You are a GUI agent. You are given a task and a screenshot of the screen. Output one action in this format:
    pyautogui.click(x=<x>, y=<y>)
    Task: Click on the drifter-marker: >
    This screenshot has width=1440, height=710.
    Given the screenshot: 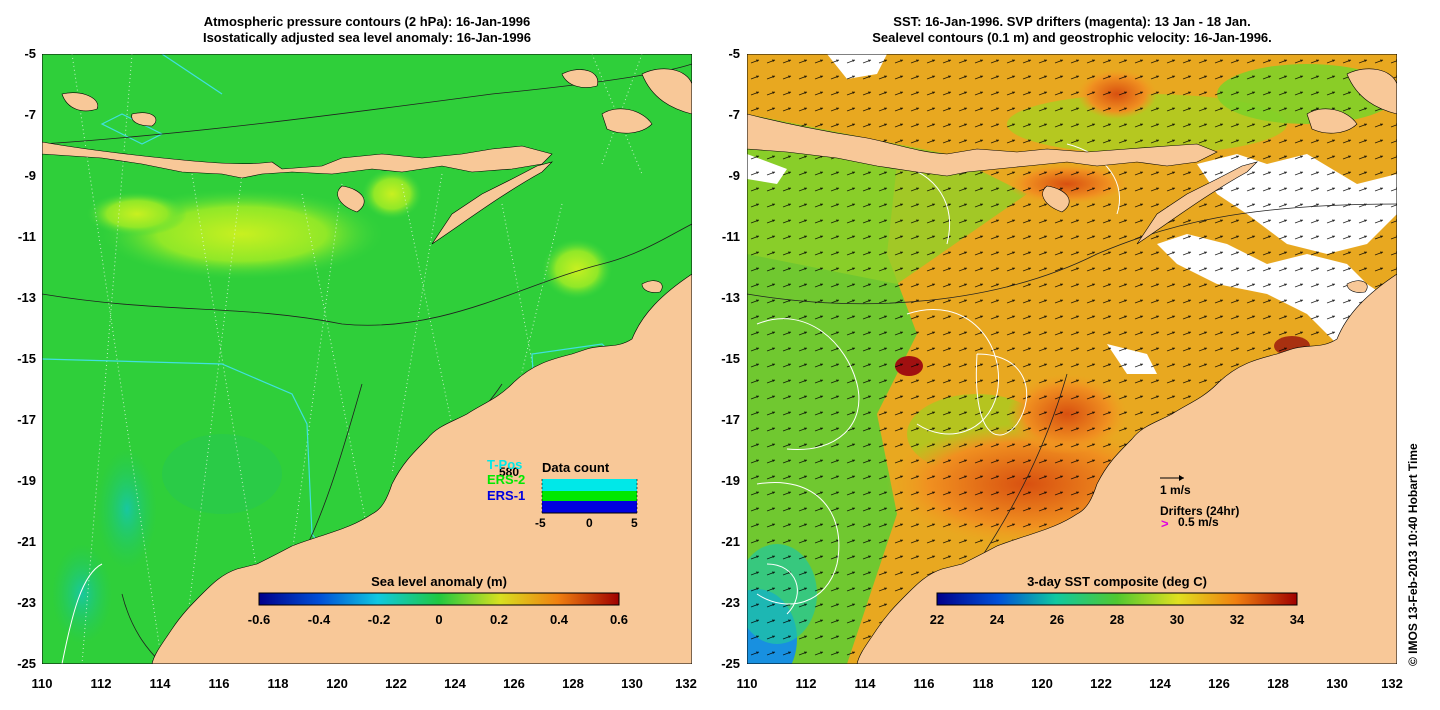 What is the action you would take?
    pyautogui.click(x=1165, y=523)
    